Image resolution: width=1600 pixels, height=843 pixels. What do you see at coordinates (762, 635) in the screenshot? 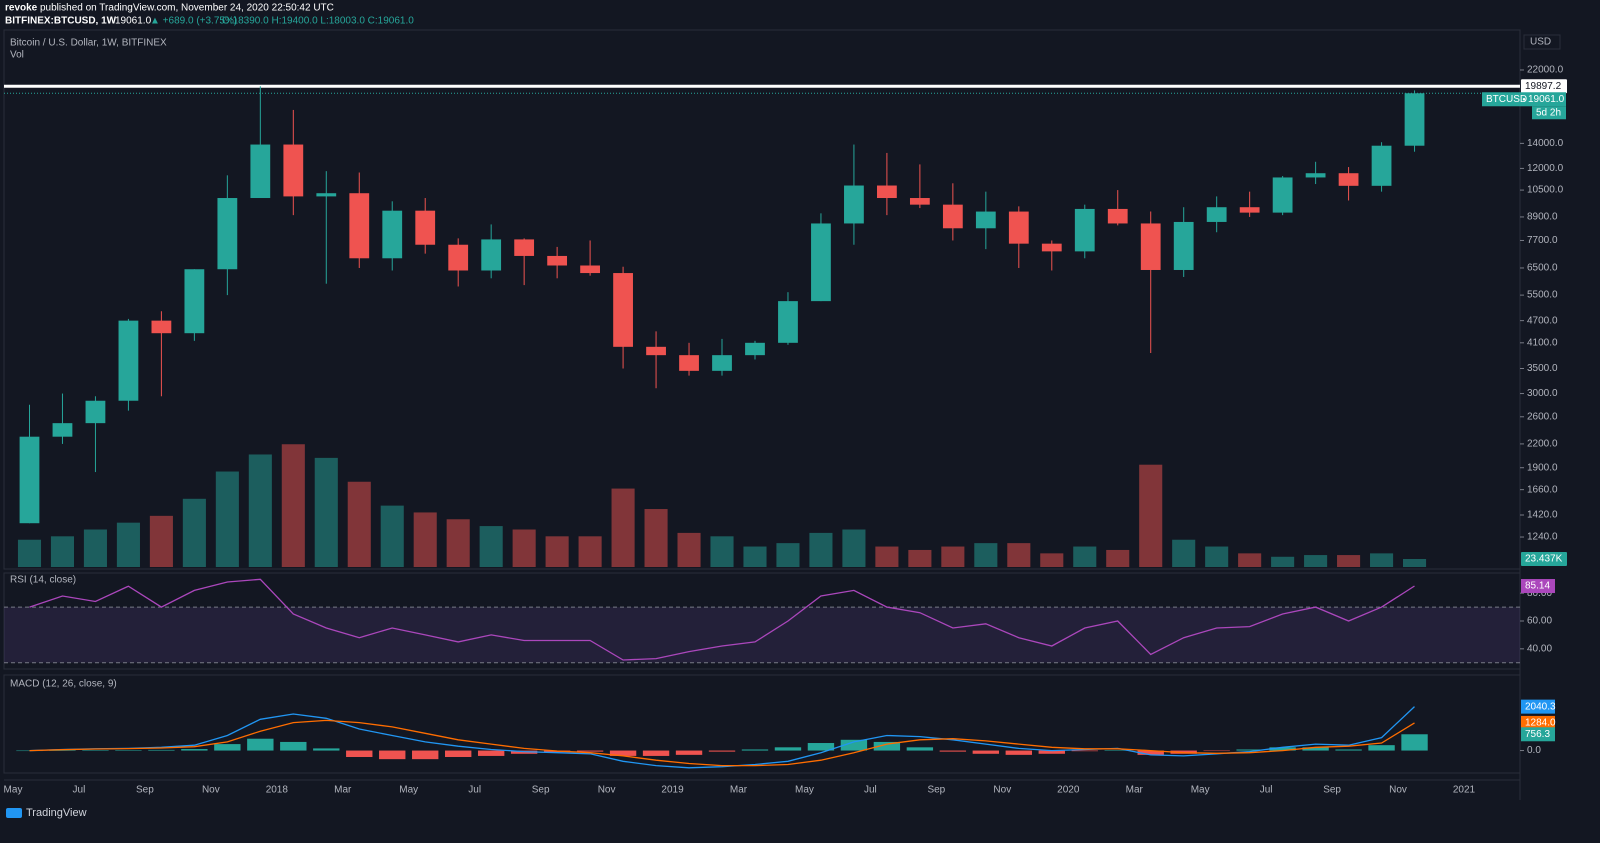
I see `rsi-band` at bounding box center [762, 635].